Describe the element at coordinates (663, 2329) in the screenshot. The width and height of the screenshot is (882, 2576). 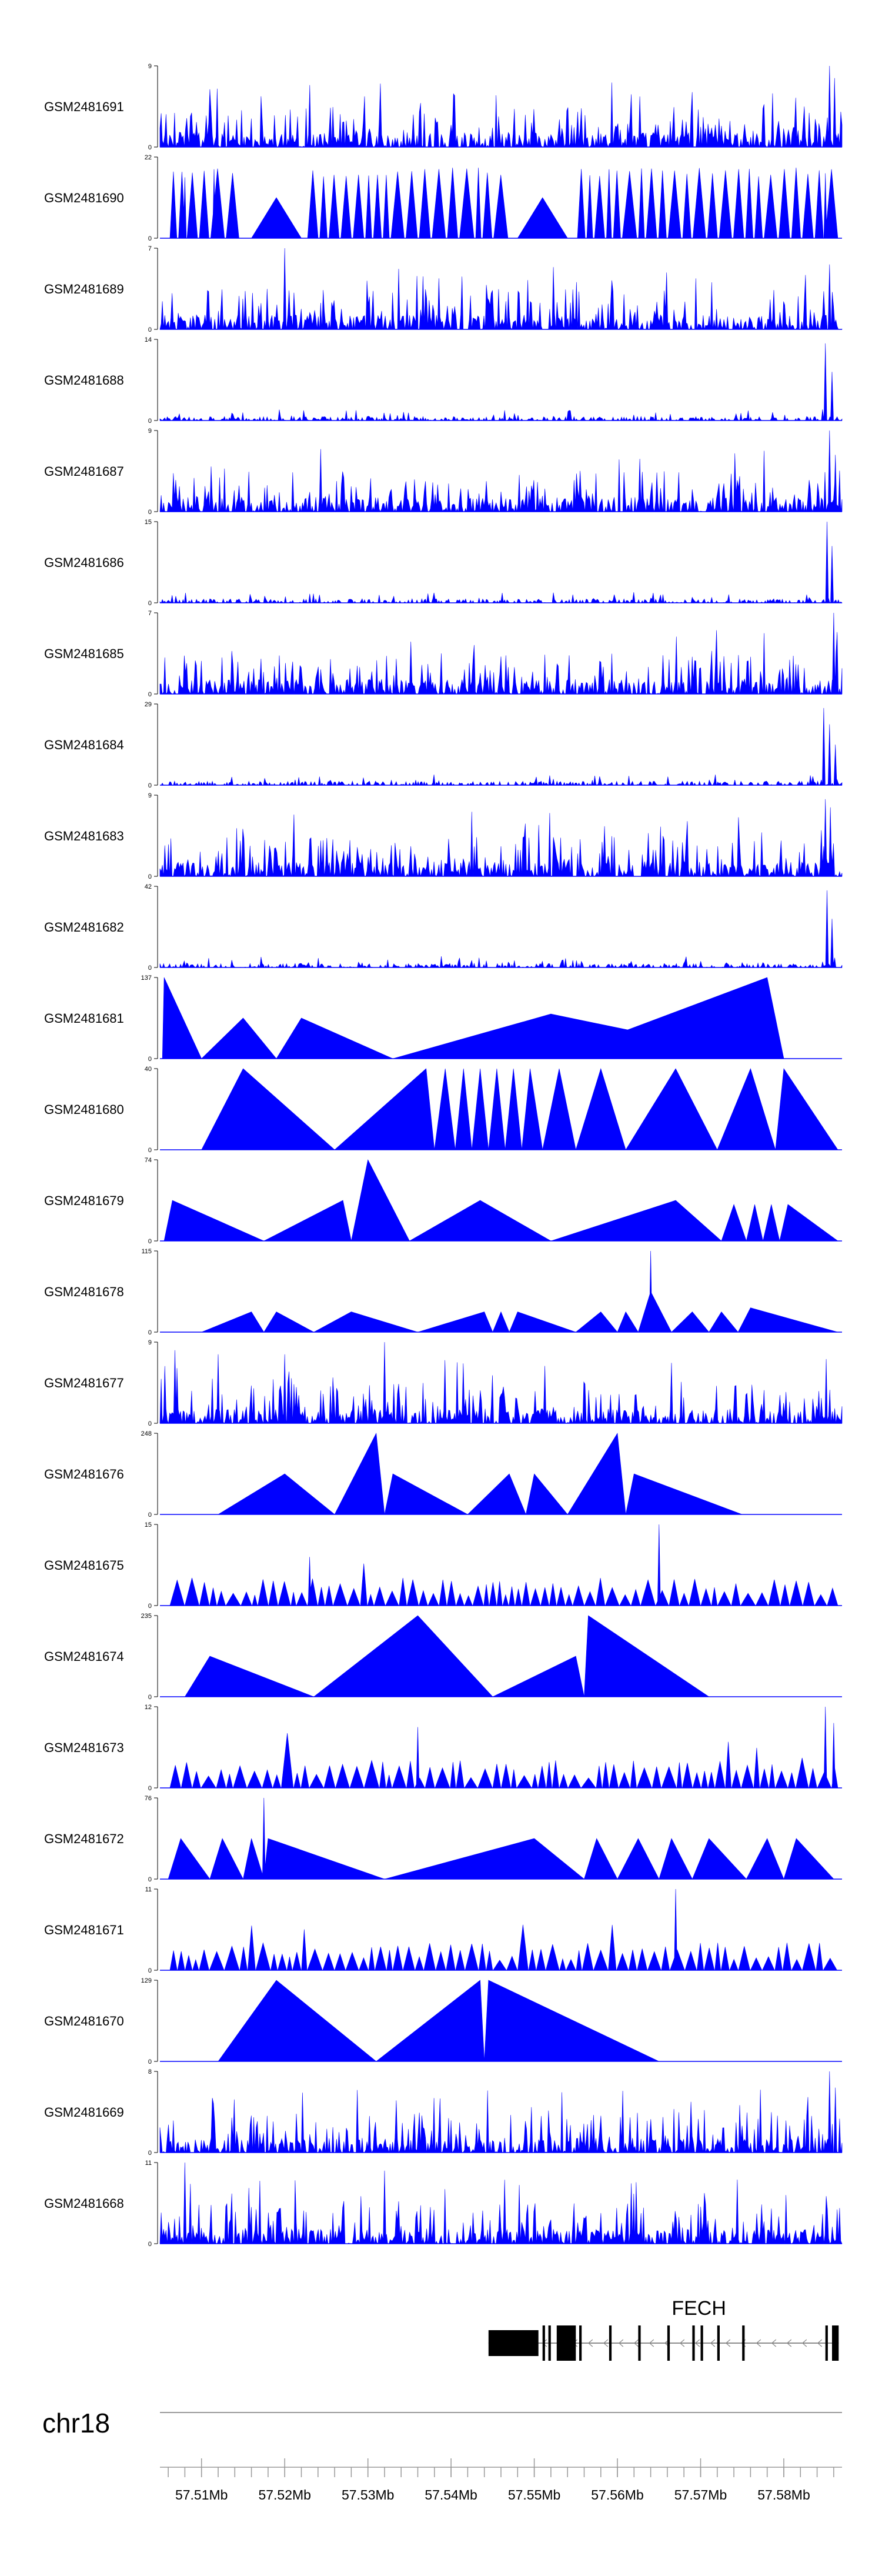
I see `gene-track: FECH` at that location.